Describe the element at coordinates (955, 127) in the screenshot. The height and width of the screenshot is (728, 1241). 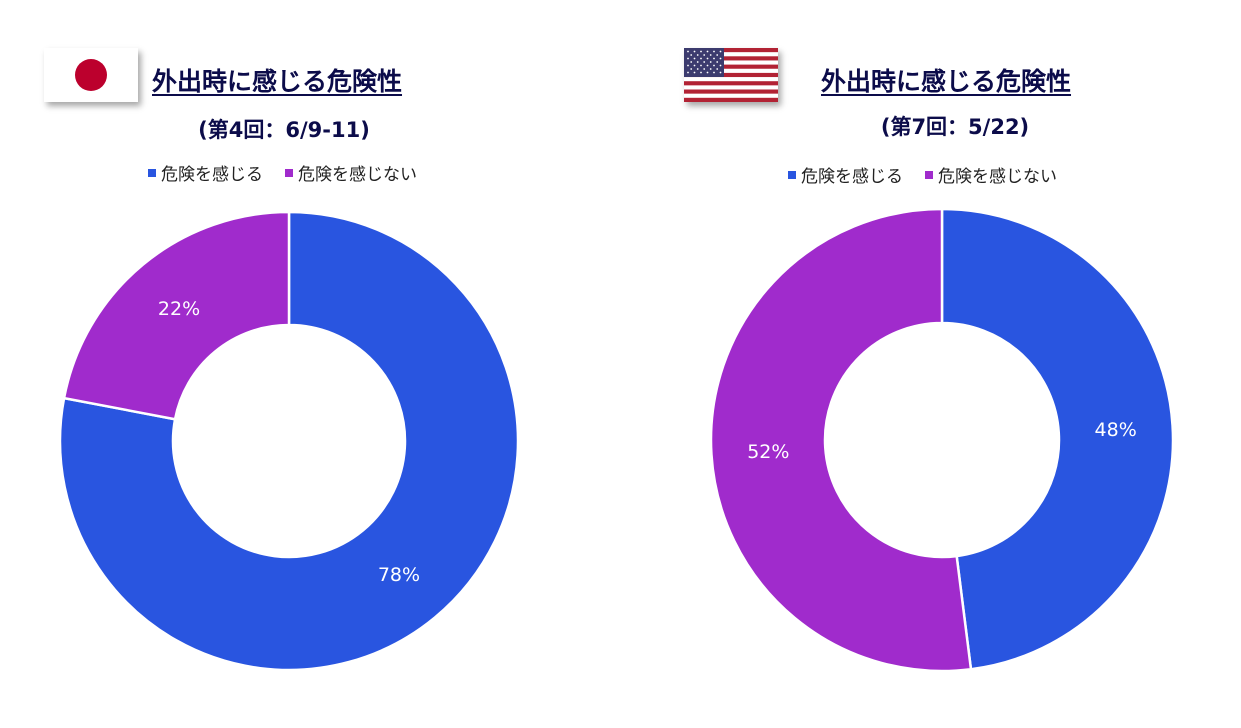
I see `chart-subtitle: (第7回：5/22)` at that location.